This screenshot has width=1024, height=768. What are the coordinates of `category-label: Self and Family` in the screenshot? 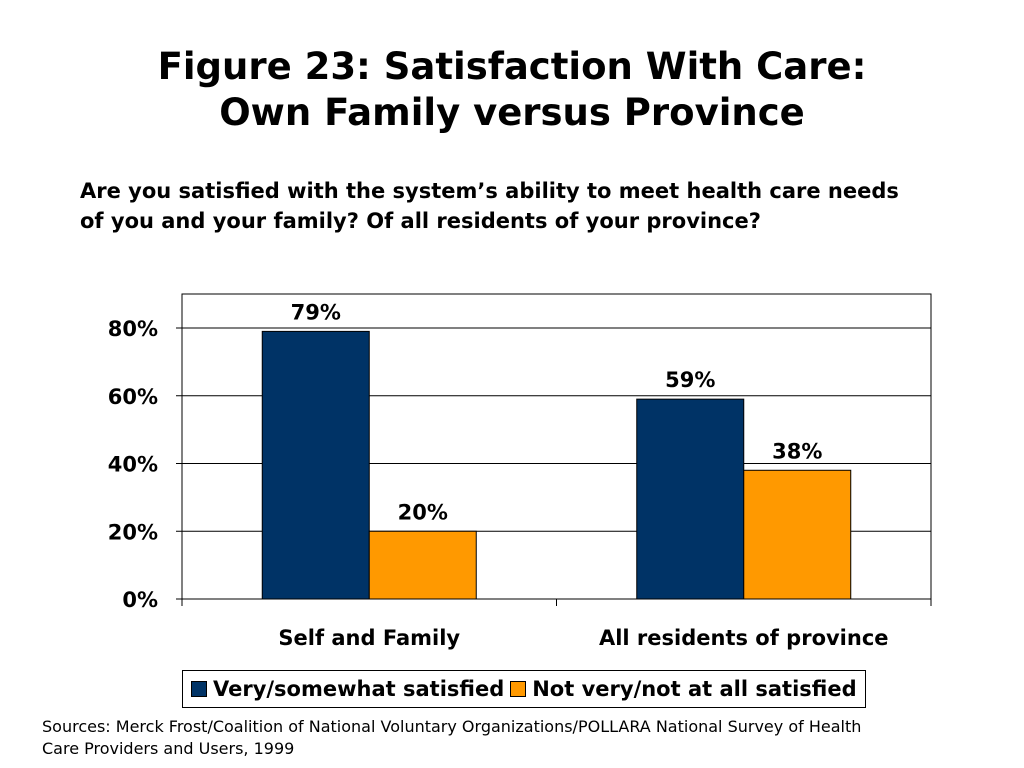 It's located at (369, 638).